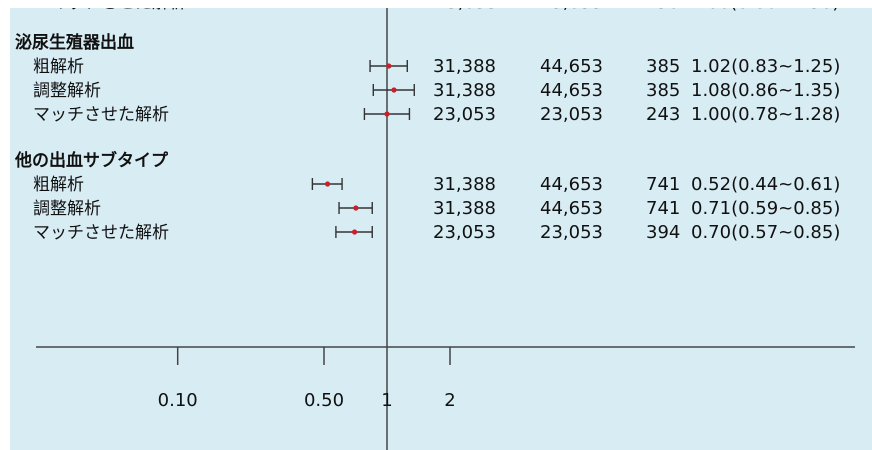 This screenshot has width=872, height=450. I want to click on x-tick-label: 2, so click(449, 400).